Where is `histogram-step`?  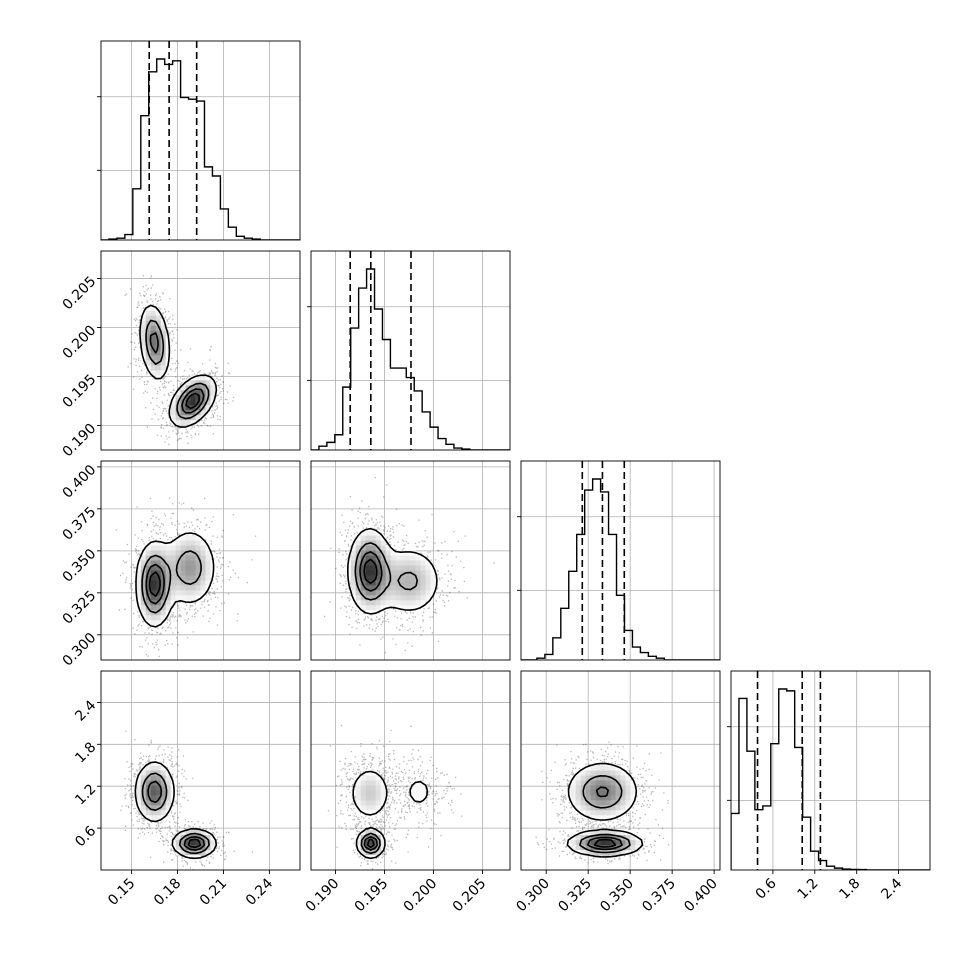
histogram-step is located at coordinates (620, 569).